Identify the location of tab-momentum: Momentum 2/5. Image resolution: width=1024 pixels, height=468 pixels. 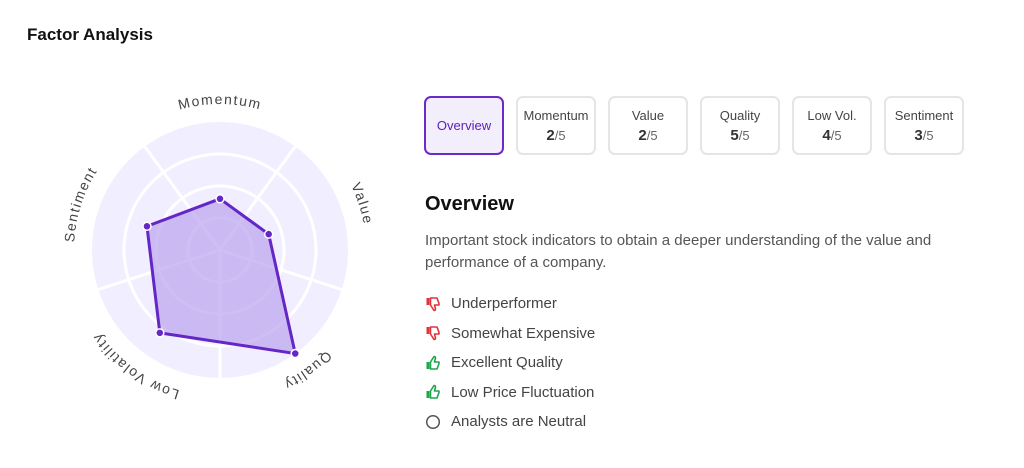
(556, 125).